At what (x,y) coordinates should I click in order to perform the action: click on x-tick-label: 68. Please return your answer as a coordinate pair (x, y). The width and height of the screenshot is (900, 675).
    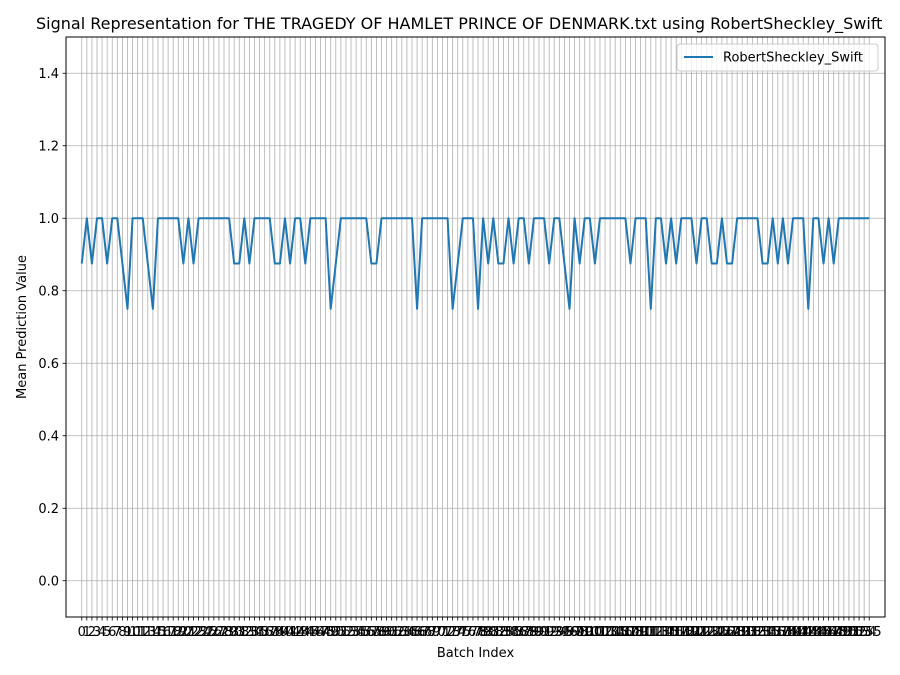
    Looking at the image, I should click on (427, 632).